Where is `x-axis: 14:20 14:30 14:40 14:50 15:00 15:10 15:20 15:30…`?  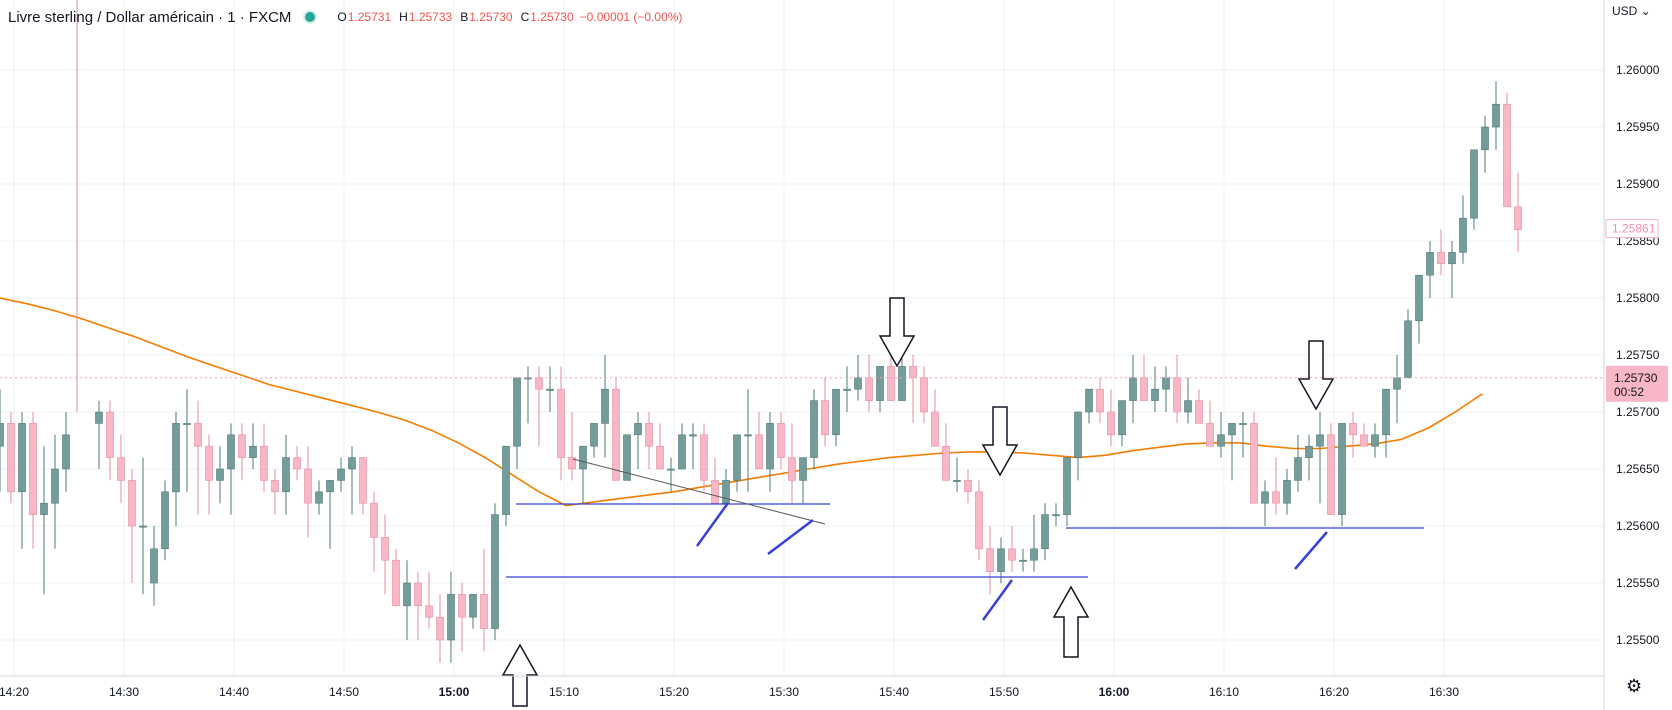
x-axis: 14:20 14:30 14:40 14:50 15:00 15:10 15:20 15:30… is located at coordinates (729, 692).